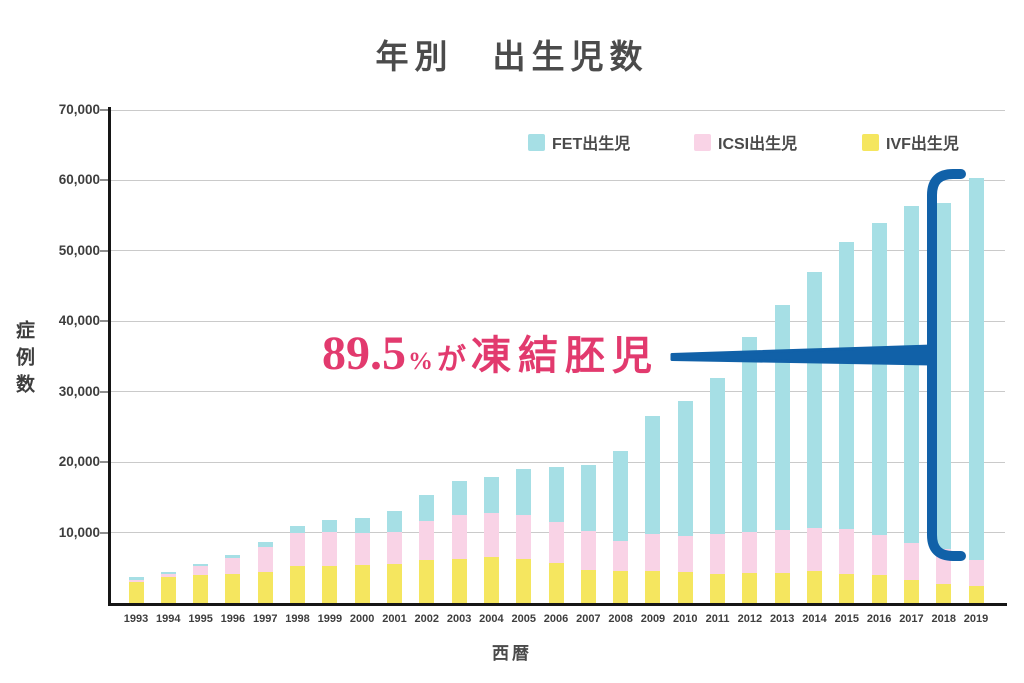  I want to click on legend-item: ICSI出生児, so click(745, 142).